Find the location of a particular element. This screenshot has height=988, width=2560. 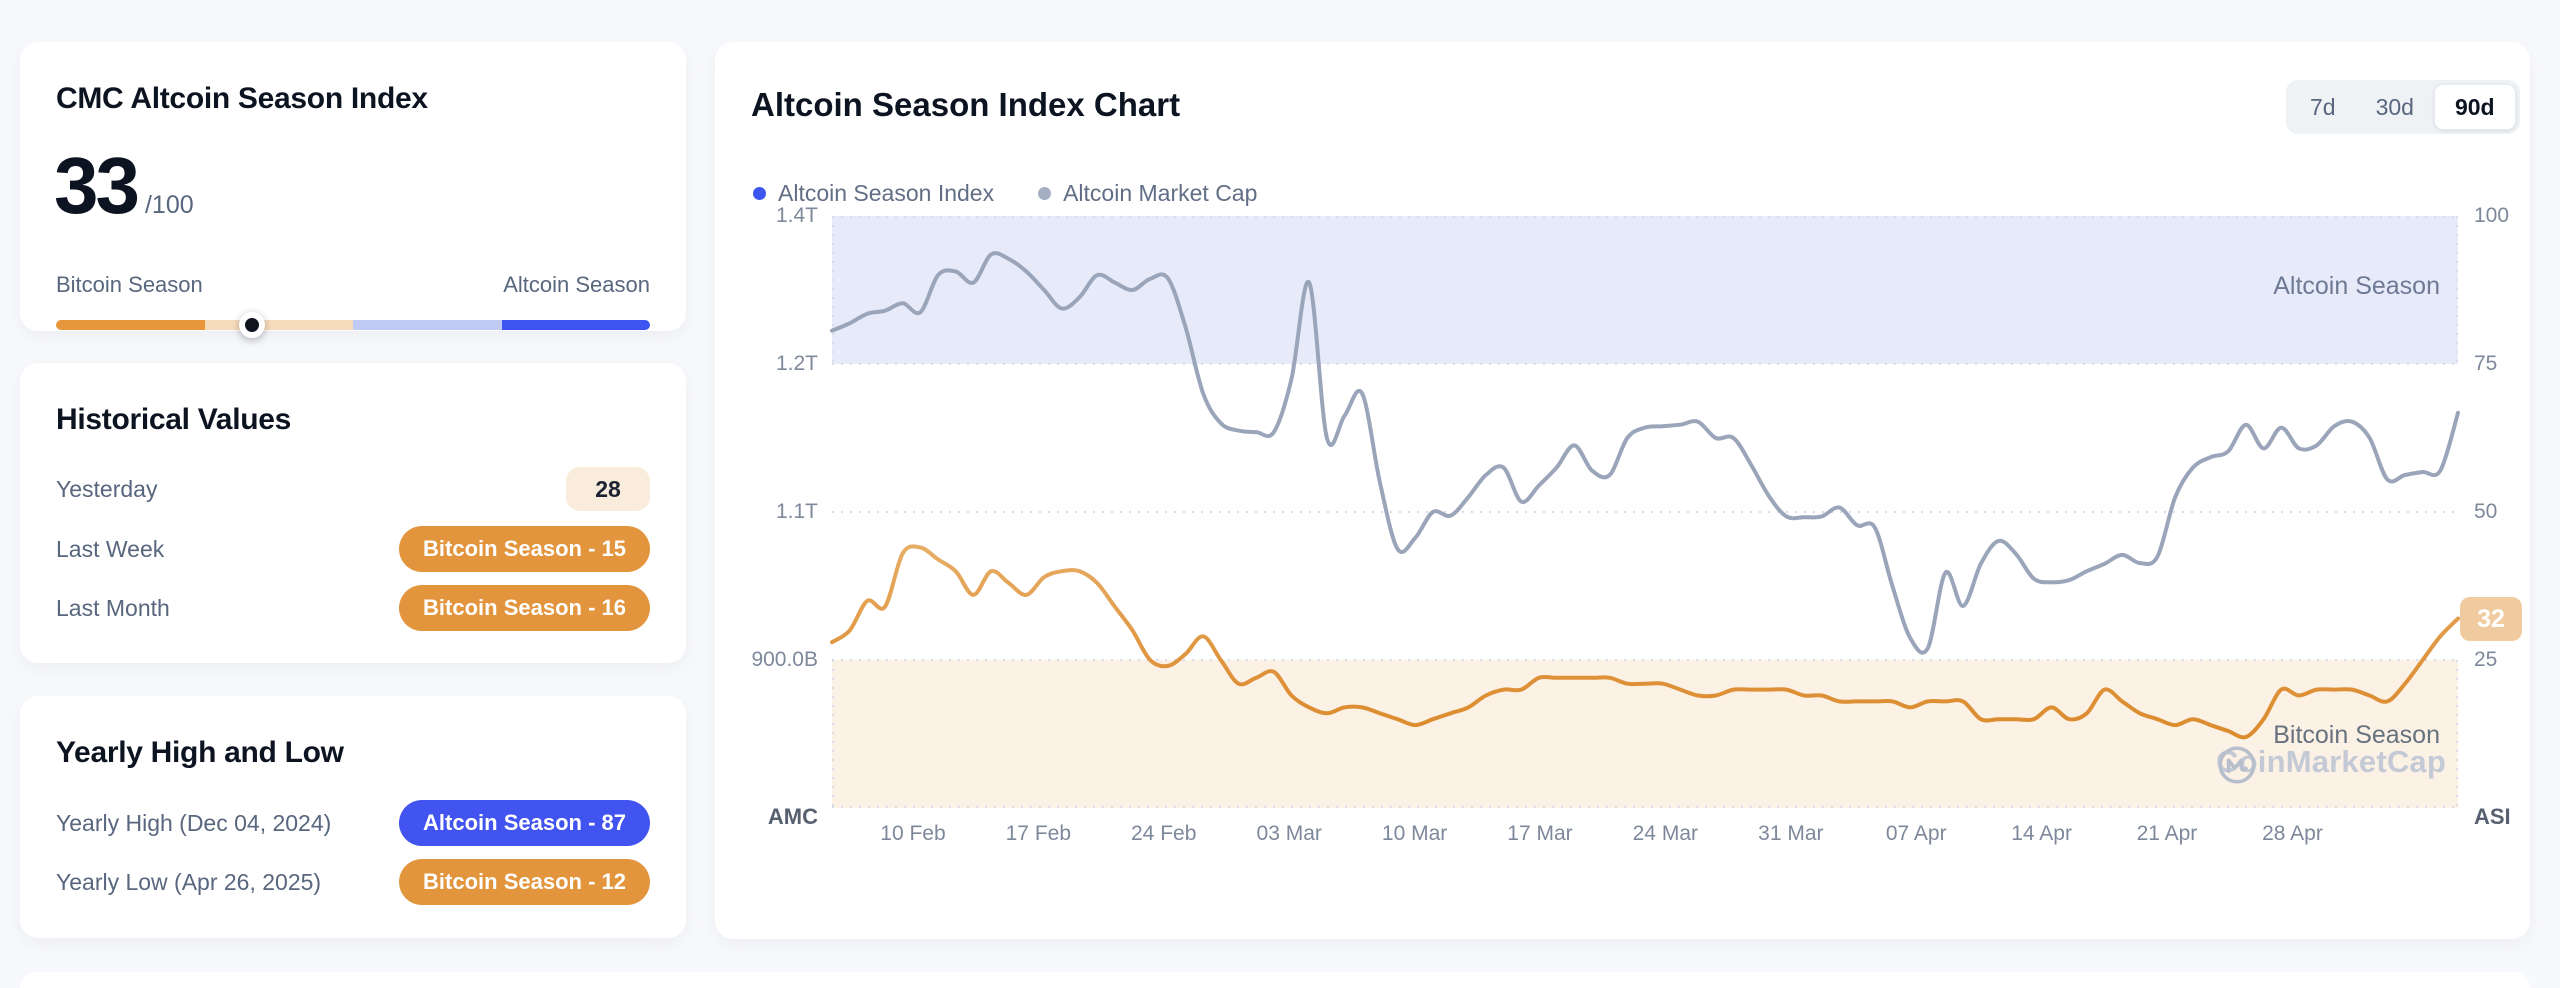

historical-row-yesterday: Yesterday 28 is located at coordinates (353, 489).